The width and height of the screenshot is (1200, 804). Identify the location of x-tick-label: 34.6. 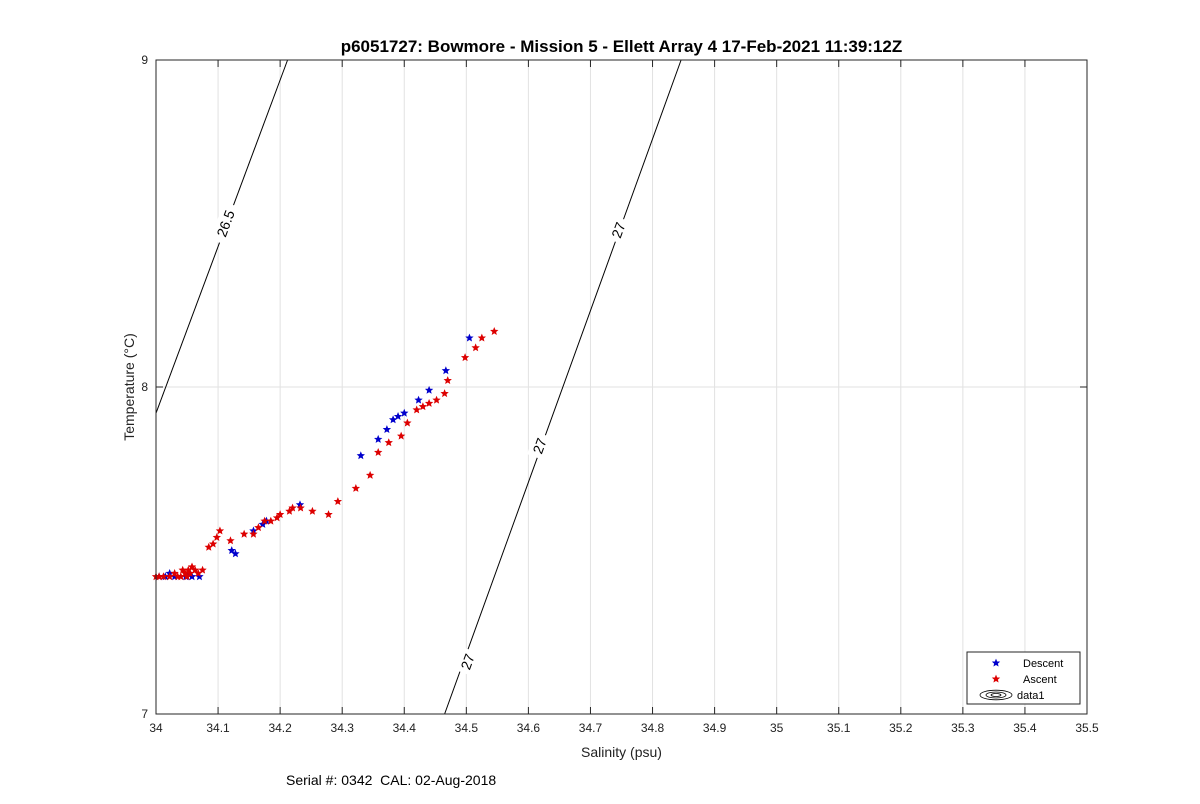
(529, 728).